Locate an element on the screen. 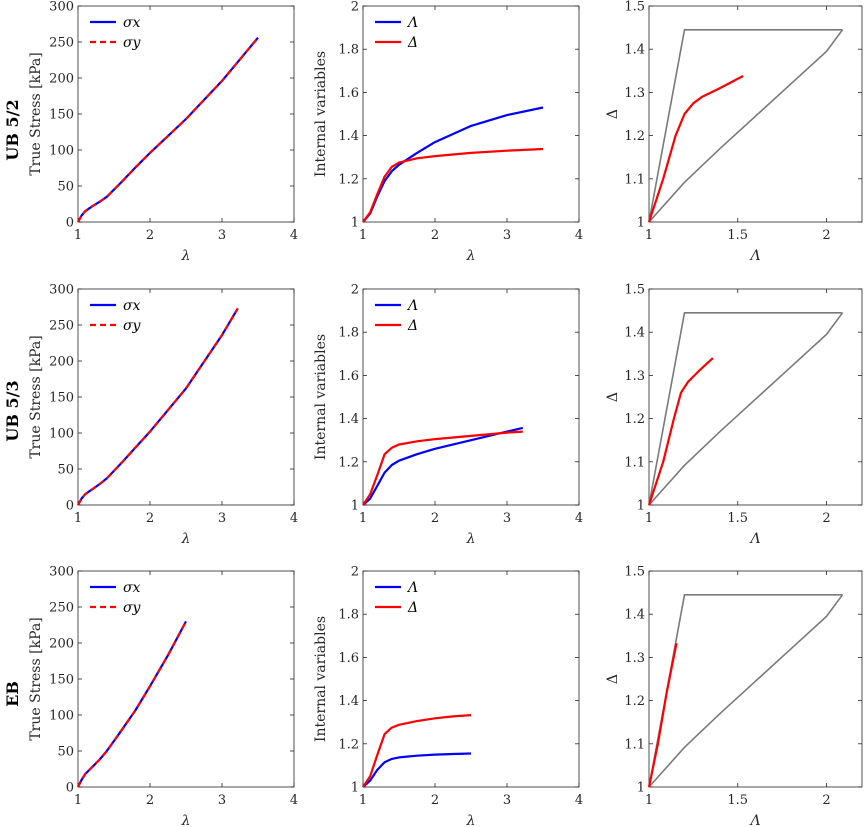 The image size is (865, 827). row-label: EB is located at coordinates (12, 694).